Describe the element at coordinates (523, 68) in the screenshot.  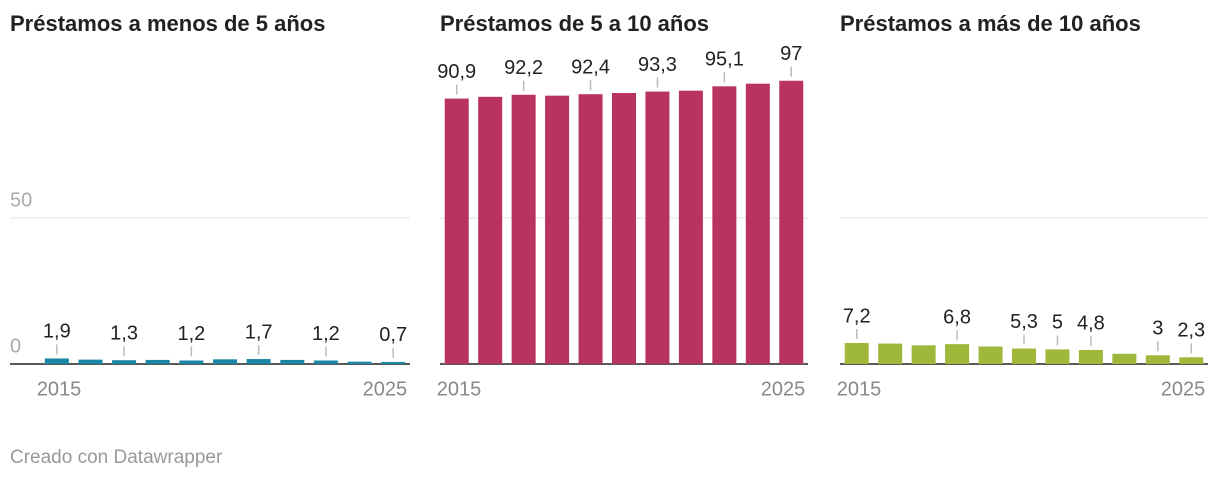
I see `value-label: 92,2` at that location.